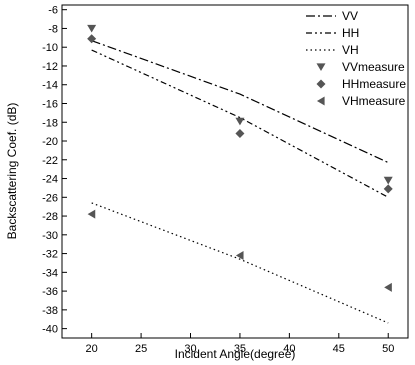 Image resolution: width=415 pixels, height=365 pixels. Describe the element at coordinates (50, 217) in the screenshot. I see `y-tick-label: -28` at that location.